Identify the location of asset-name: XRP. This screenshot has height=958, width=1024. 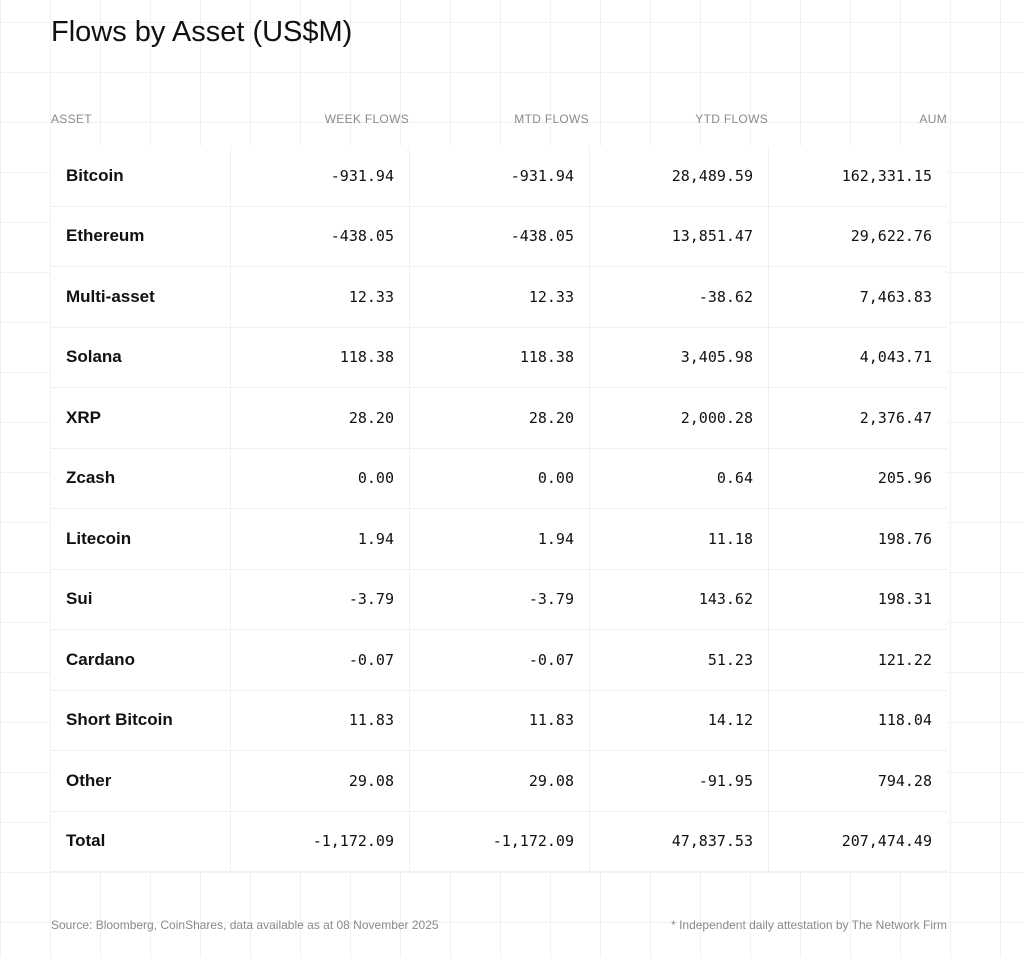
(83, 417).